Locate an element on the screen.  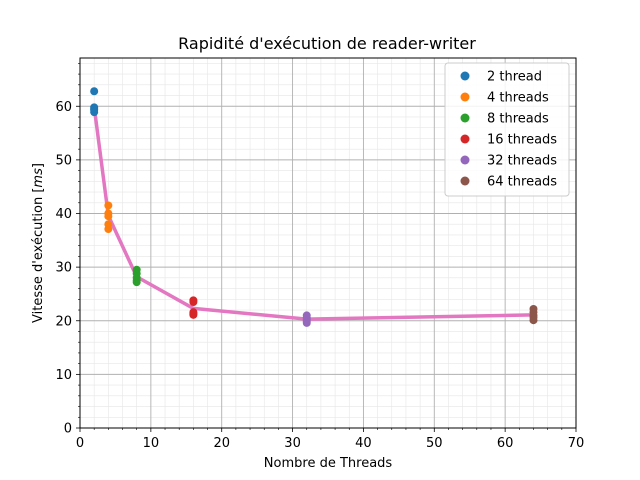
y-axis-label: Vitesse d'exécution [ms] is located at coordinates (38, 243).